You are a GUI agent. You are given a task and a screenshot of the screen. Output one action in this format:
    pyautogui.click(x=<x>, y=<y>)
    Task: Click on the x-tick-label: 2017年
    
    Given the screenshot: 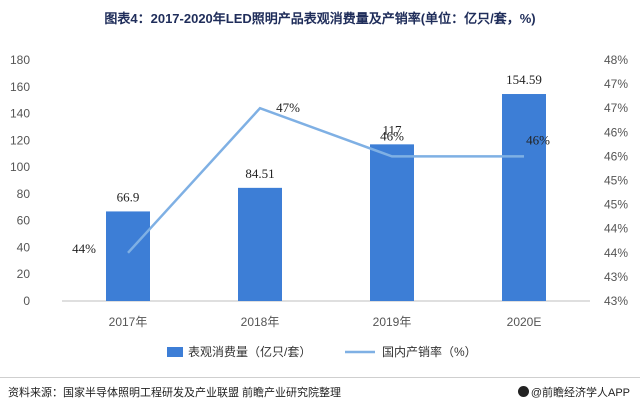 What is the action you would take?
    pyautogui.click(x=128, y=322)
    